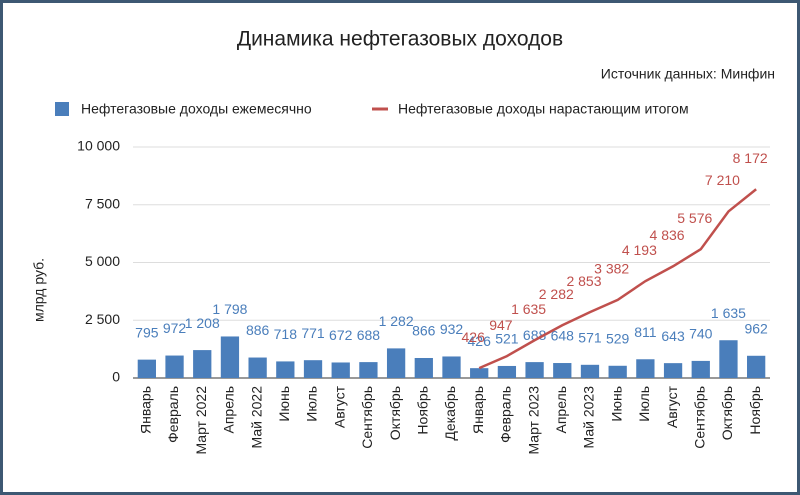 Image resolution: width=800 pixels, height=495 pixels. What do you see at coordinates (563, 336) in the screenshot?
I see `bar-value-label: 648` at bounding box center [563, 336].